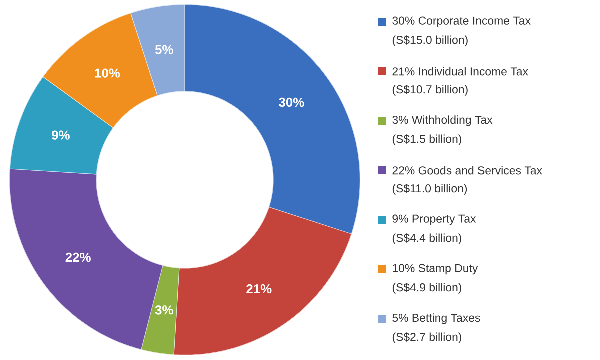 The height and width of the screenshot is (360, 600). I want to click on text: (S$10.7 billion), so click(430, 90).